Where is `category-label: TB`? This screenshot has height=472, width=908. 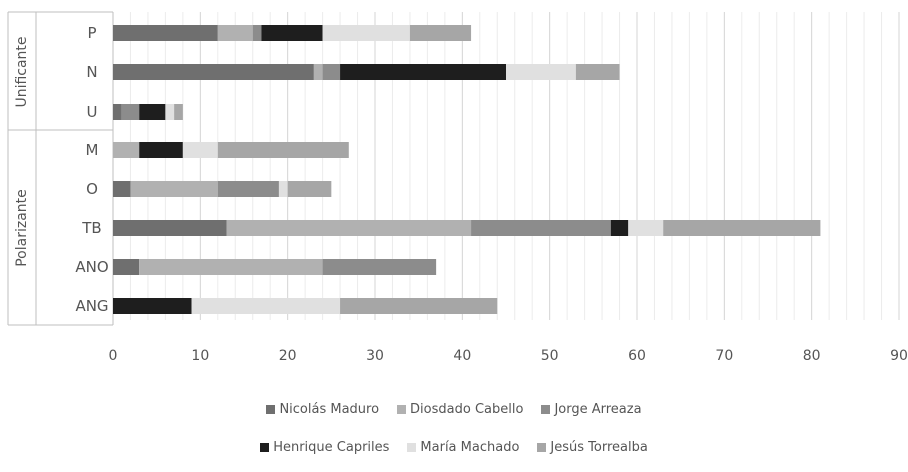
category-label: TB is located at coordinates (91, 228).